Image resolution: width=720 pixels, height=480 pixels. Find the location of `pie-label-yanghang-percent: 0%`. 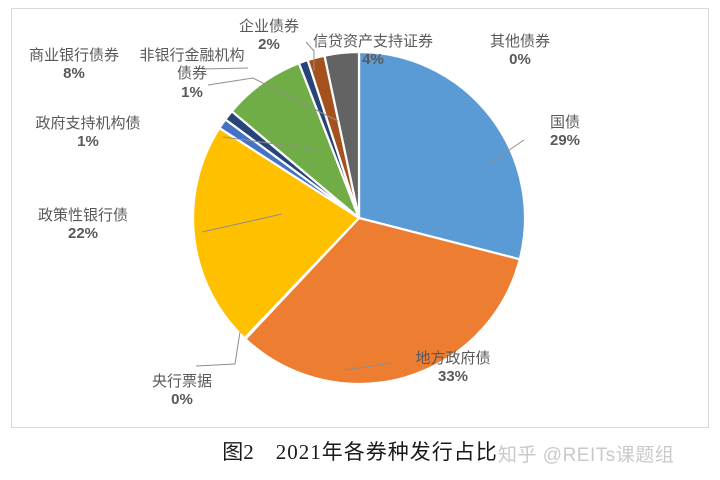

pie-label-yanghang-percent: 0% is located at coordinates (182, 400).